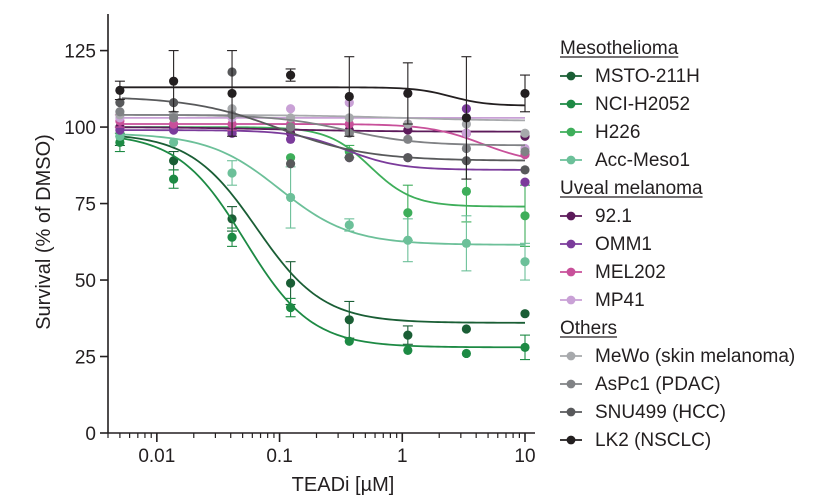 The height and width of the screenshot is (495, 831). Describe the element at coordinates (642, 160) in the screenshot. I see `legend-label: Acc-Meso1` at that location.